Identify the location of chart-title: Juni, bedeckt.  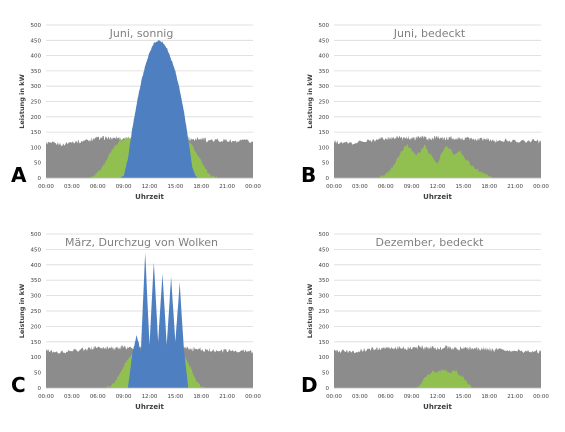
(429, 33).